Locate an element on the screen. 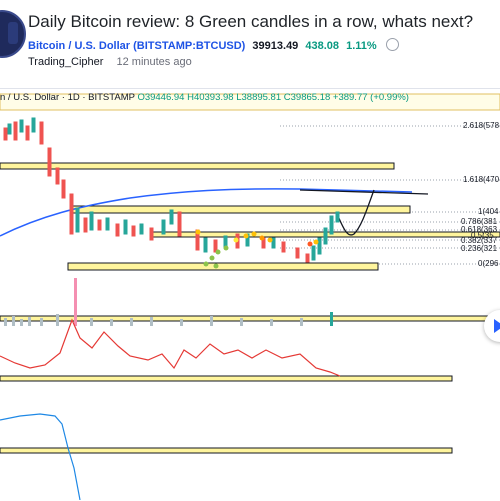  published-time: 12 minutes ago is located at coordinates (154, 62).